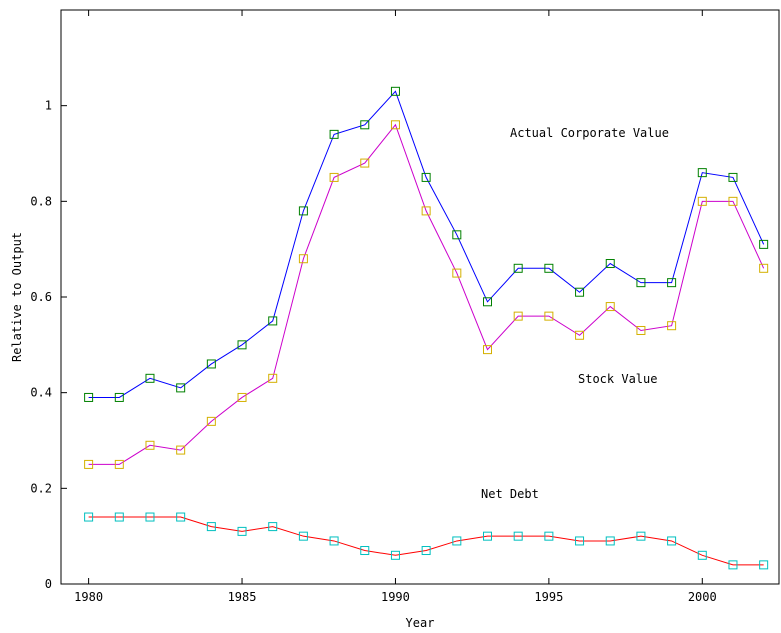 The image size is (781, 633). Describe the element at coordinates (548, 597) in the screenshot. I see `x-tick-label: 1995` at that location.